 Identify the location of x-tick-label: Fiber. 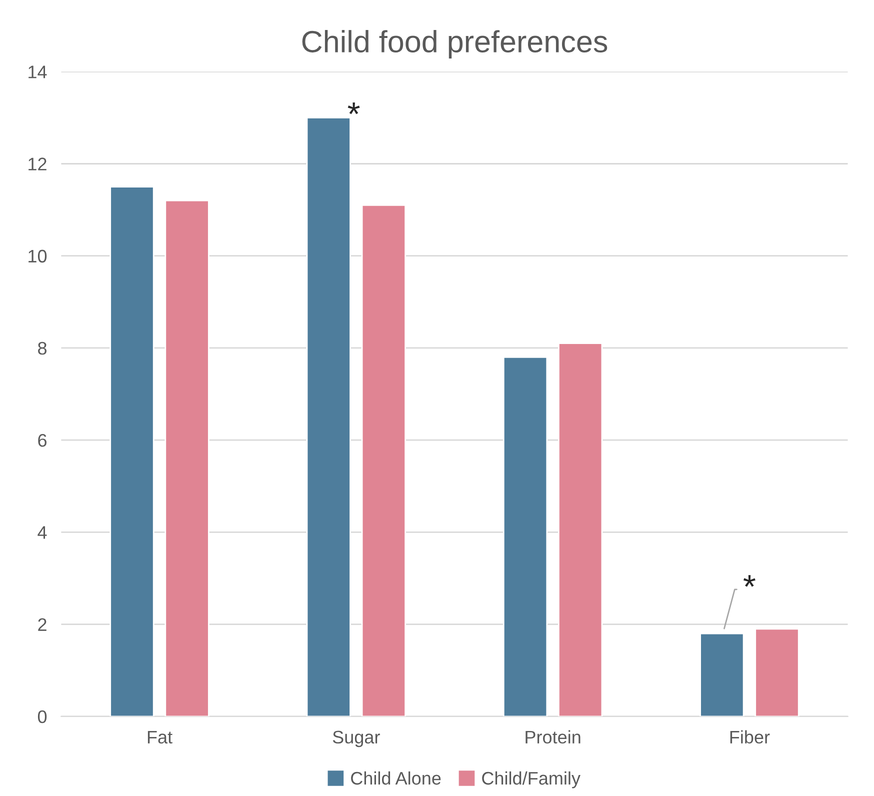
(750, 737).